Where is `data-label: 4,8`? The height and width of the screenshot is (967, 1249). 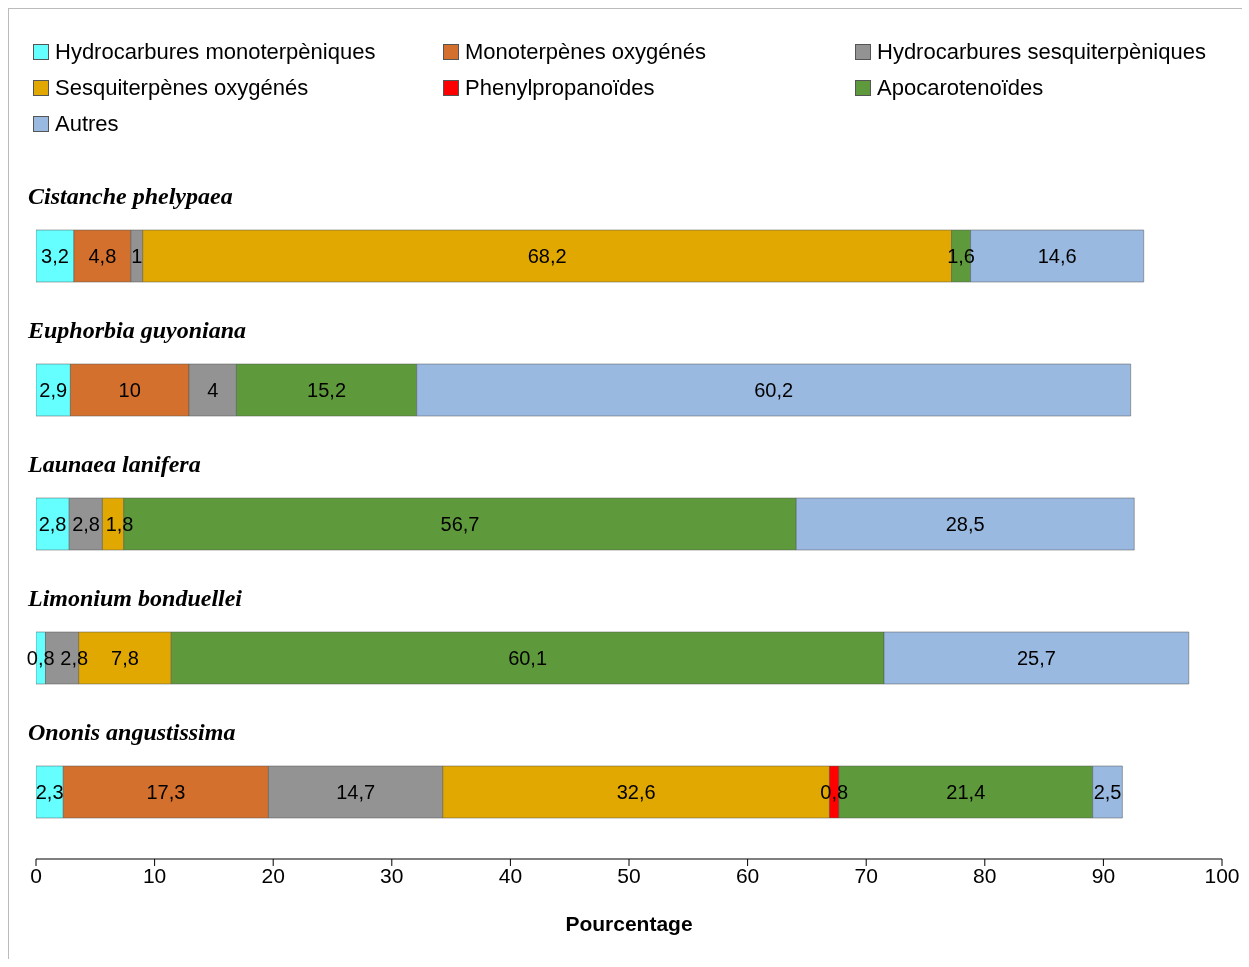
data-label: 4,8 is located at coordinates (102, 256).